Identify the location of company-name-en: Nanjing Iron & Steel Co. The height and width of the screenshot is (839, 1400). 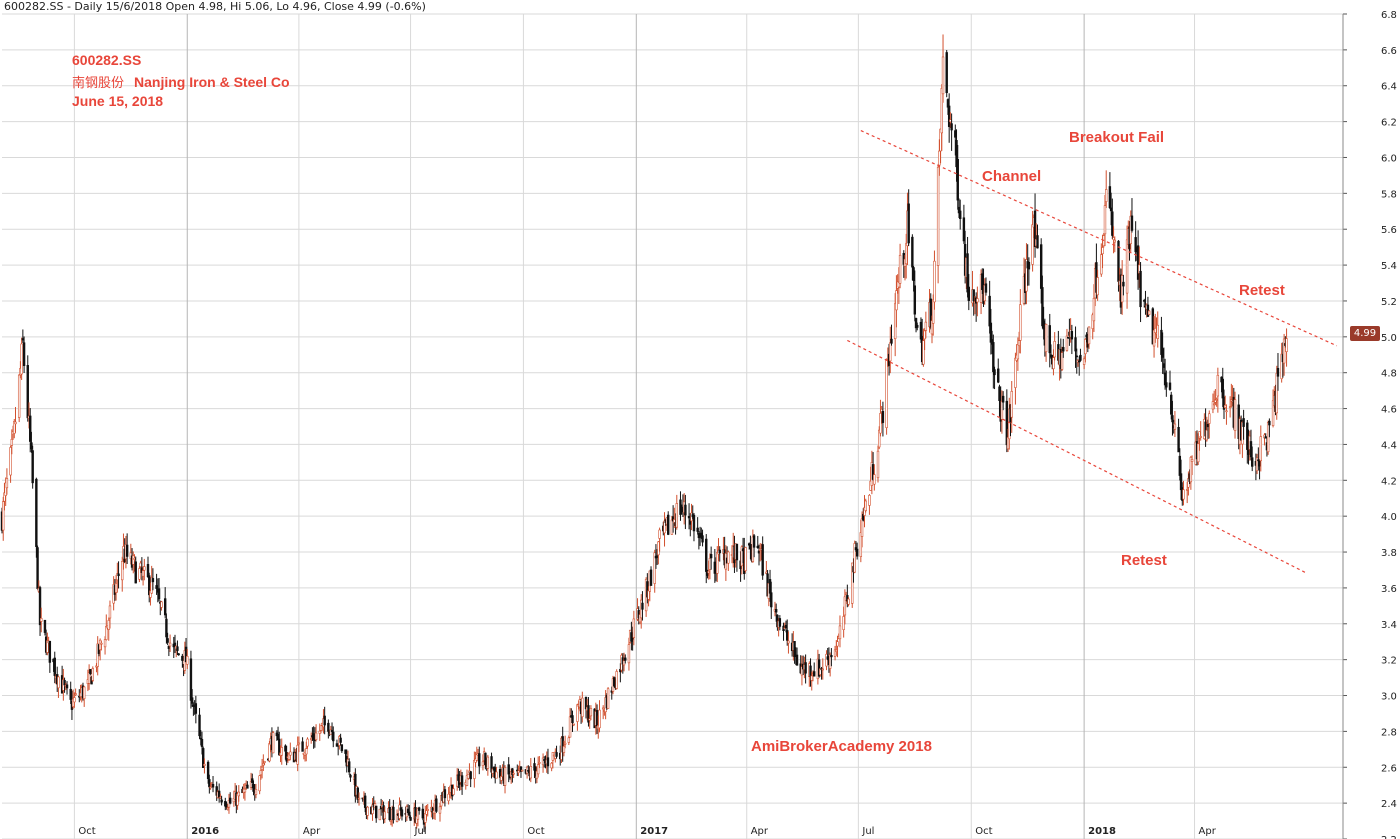
(212, 82).